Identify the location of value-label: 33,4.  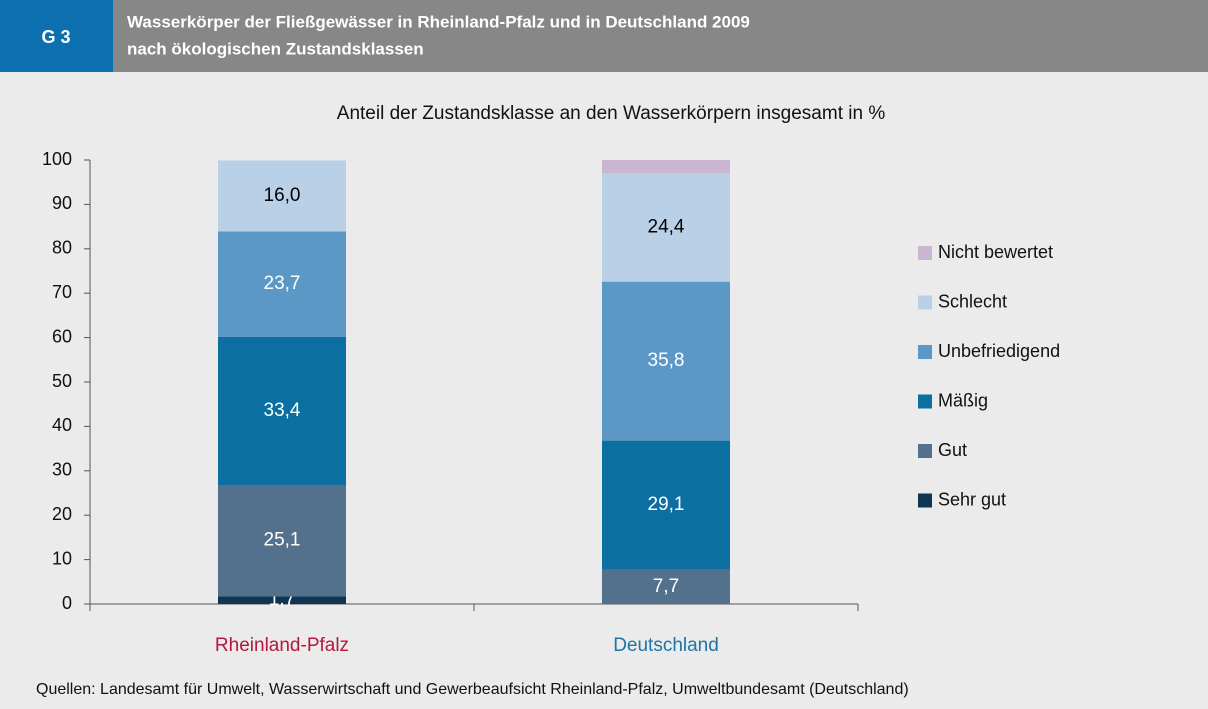
(282, 410).